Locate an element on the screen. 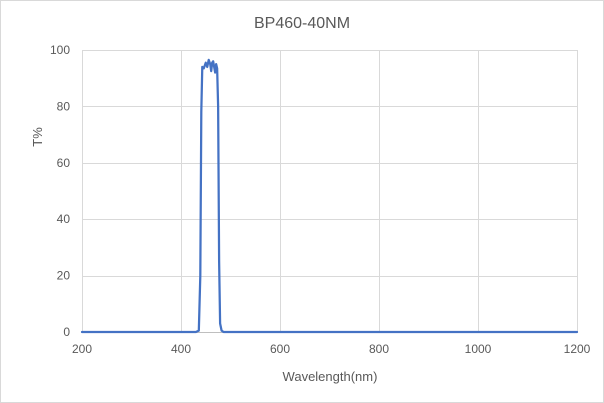 The image size is (604, 403). y-tick-label-40: 40 is located at coordinates (64, 219).